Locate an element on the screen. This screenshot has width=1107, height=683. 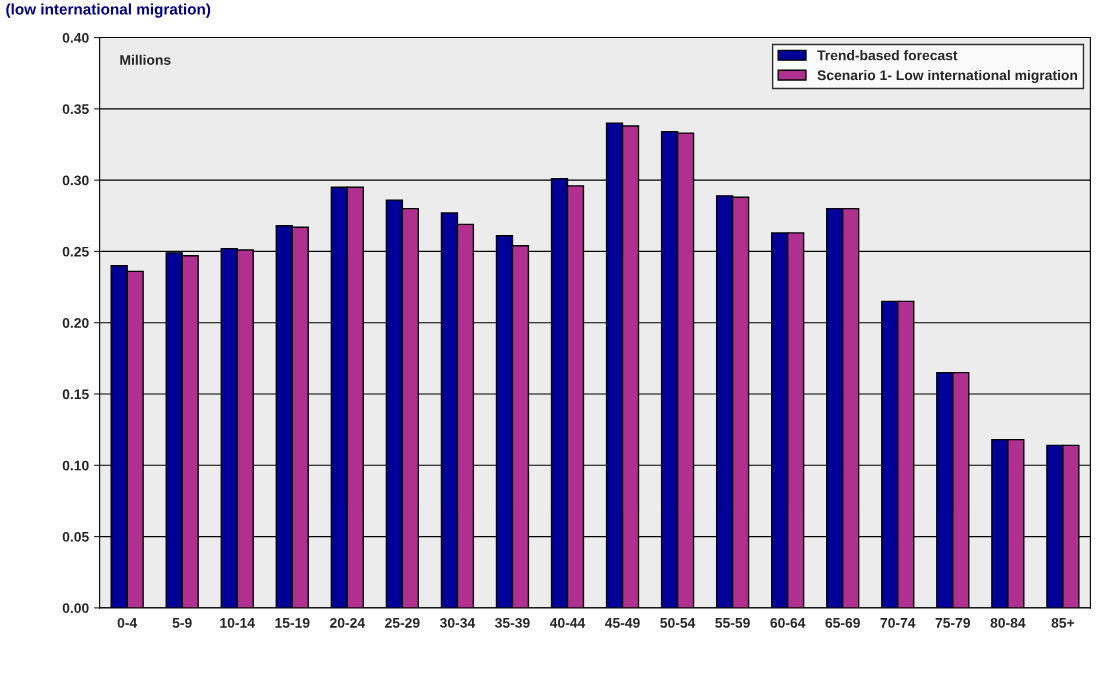
x-tick-label: 85+ is located at coordinates (1063, 622).